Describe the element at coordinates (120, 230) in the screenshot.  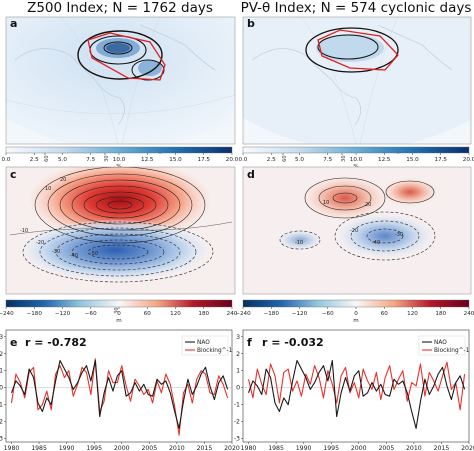
I see `map-panel-c` at that location.